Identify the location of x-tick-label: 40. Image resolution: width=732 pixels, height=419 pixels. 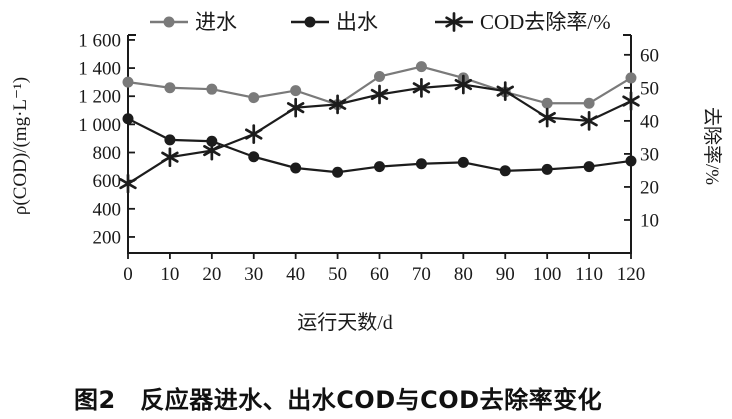
(295, 274).